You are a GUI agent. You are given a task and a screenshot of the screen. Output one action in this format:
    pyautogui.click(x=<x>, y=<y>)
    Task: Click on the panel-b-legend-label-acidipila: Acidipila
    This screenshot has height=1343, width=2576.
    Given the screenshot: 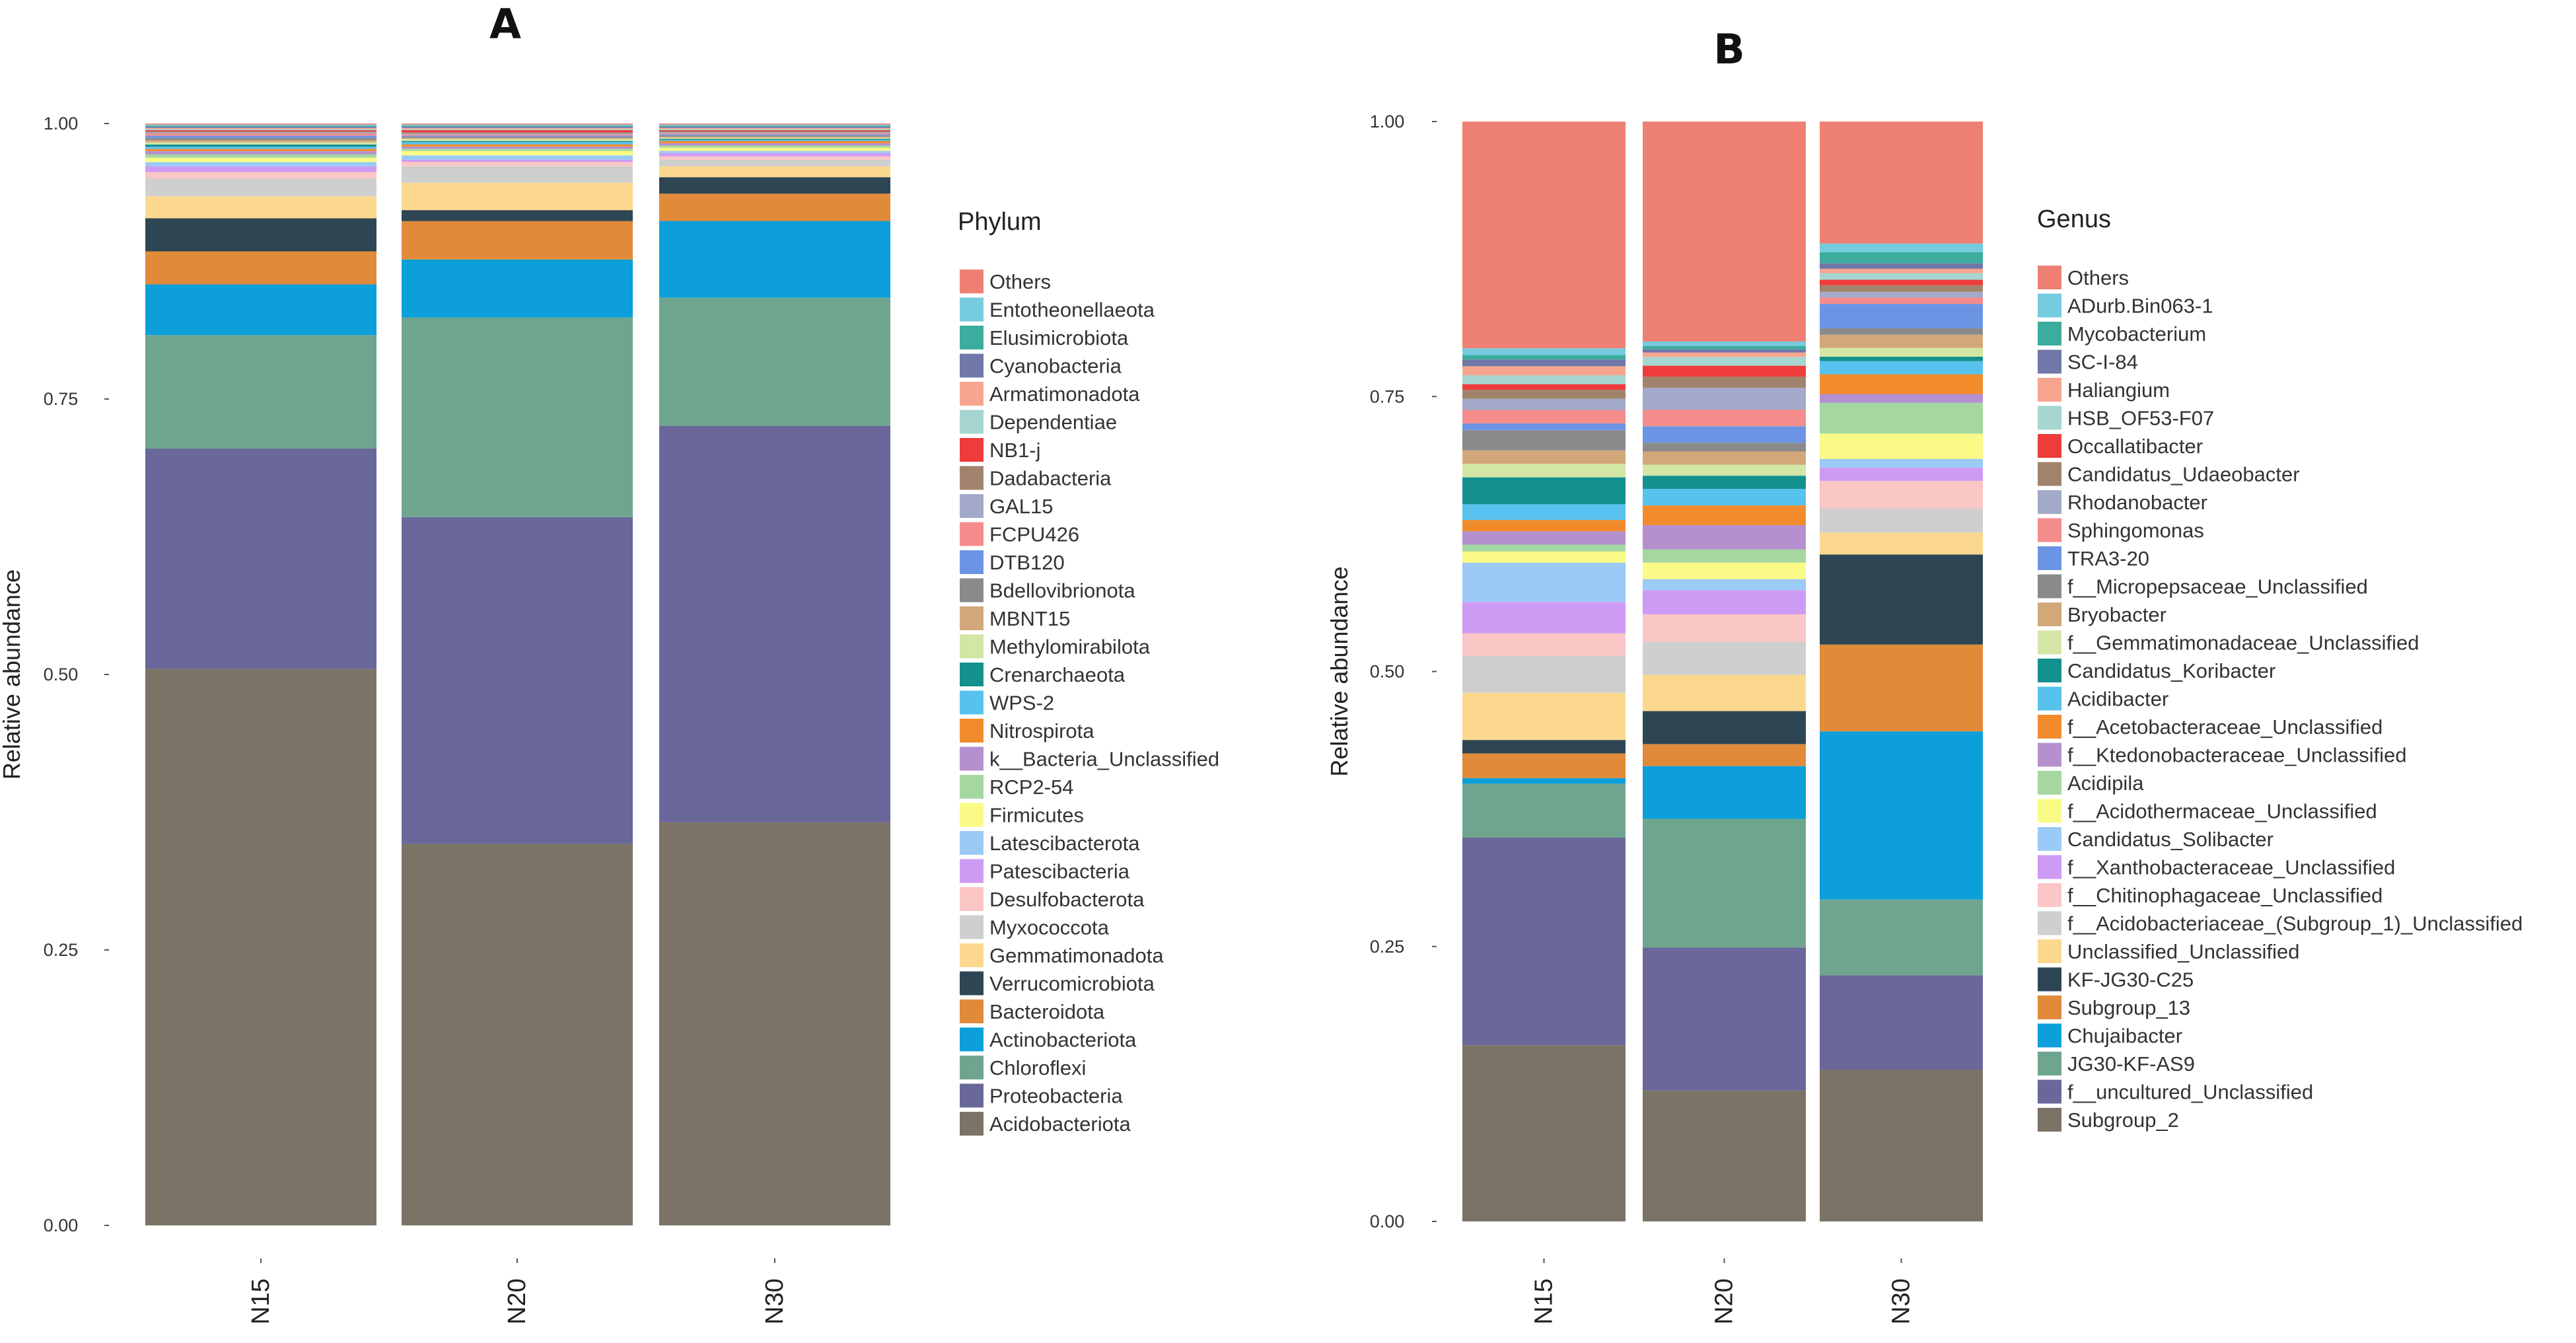 What is the action you would take?
    pyautogui.click(x=2106, y=784)
    